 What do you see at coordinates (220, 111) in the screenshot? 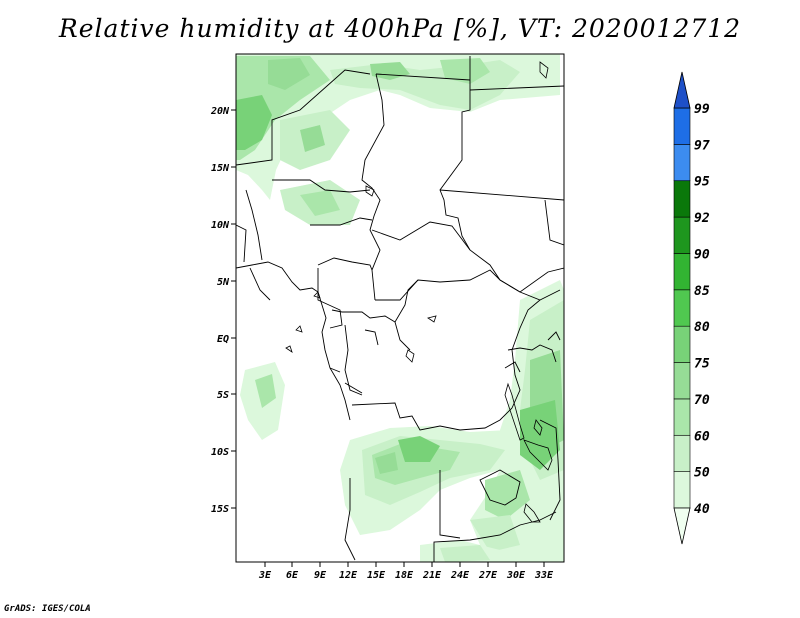
I see `lat-label: 20N` at bounding box center [220, 111].